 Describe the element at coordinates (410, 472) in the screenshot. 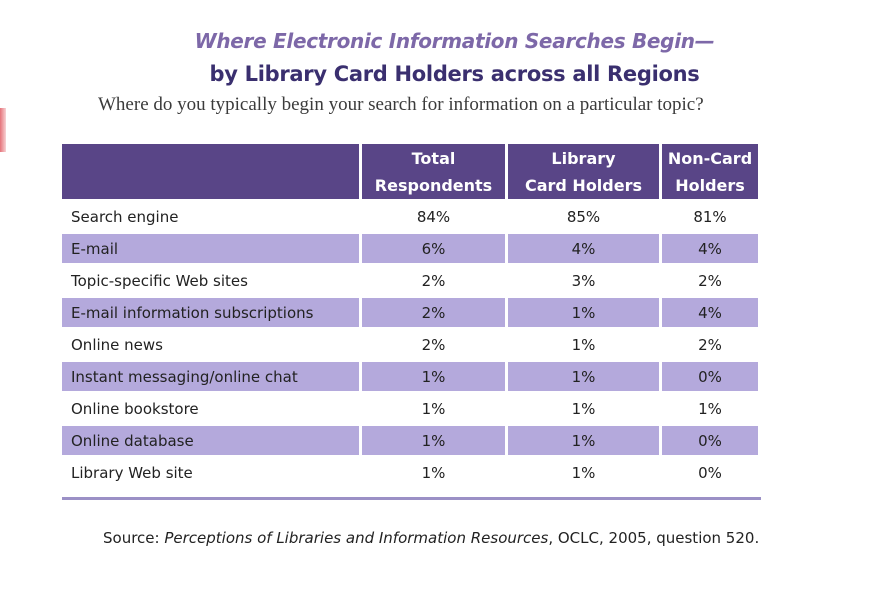

I see `table-row: Library Web site 1% 1% 0%` at that location.